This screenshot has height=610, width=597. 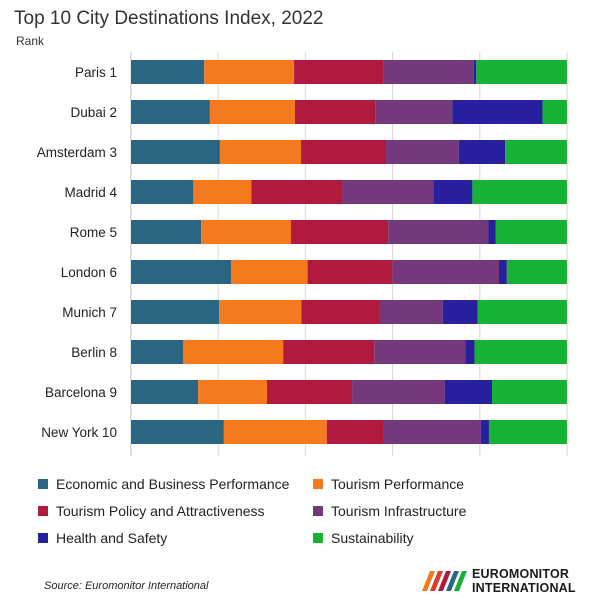 What do you see at coordinates (521, 574) in the screenshot?
I see `logo-line-1: EUROMONITOR` at bounding box center [521, 574].